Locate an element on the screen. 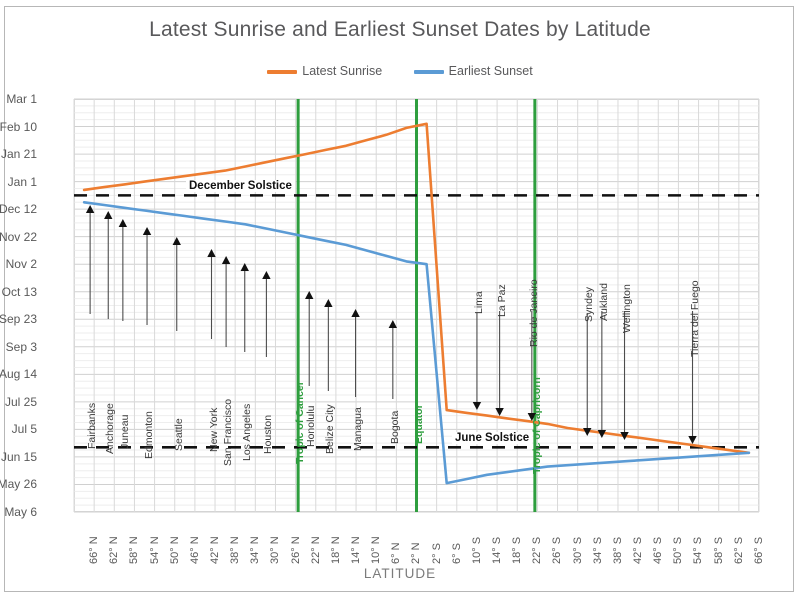  y-axis-tick: Oct 13 is located at coordinates (19, 291).